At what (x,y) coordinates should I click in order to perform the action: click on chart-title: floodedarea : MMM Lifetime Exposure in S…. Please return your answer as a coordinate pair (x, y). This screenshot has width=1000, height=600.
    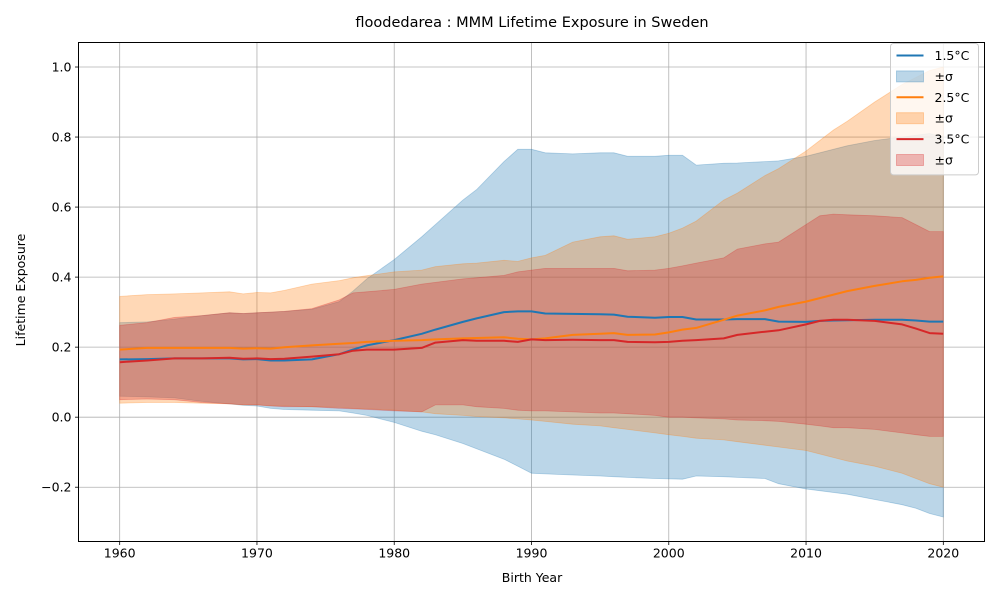
    Looking at the image, I should click on (531, 23).